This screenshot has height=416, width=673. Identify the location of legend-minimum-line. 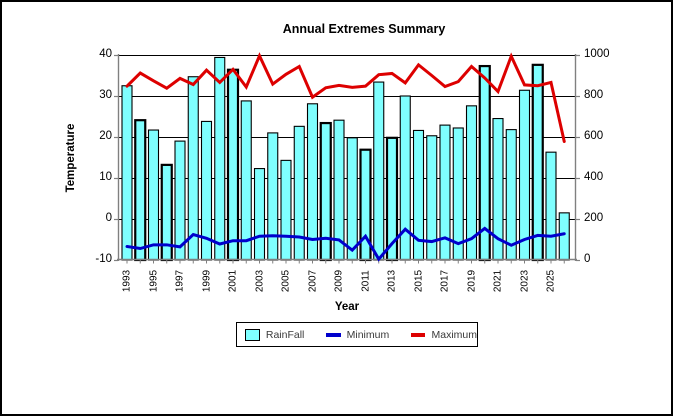
(333, 334).